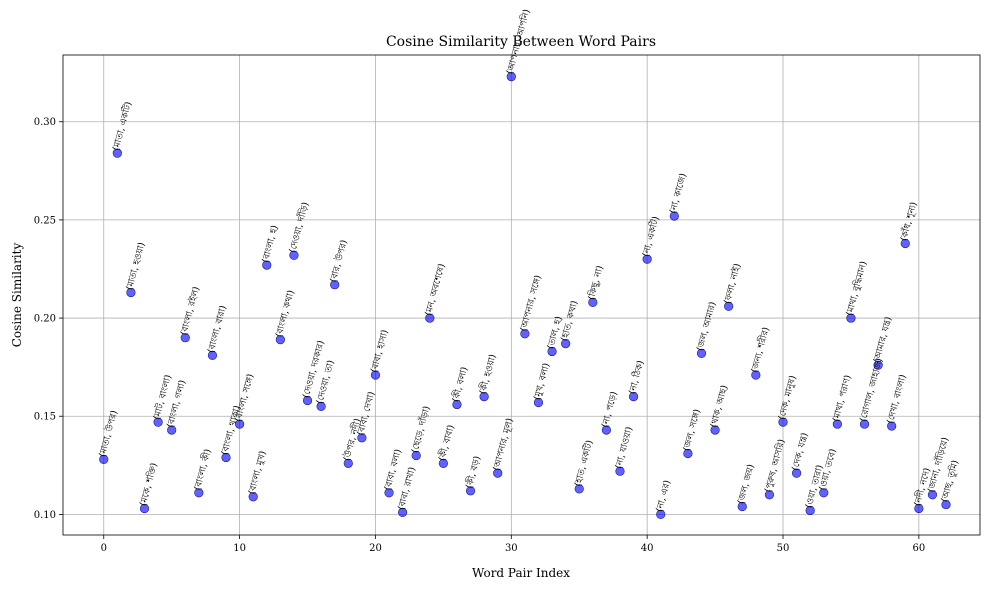 This screenshot has width=990, height=589. What do you see at coordinates (459, 384) in the screenshot?
I see `point-label: (কী, বলা)` at bounding box center [459, 384].